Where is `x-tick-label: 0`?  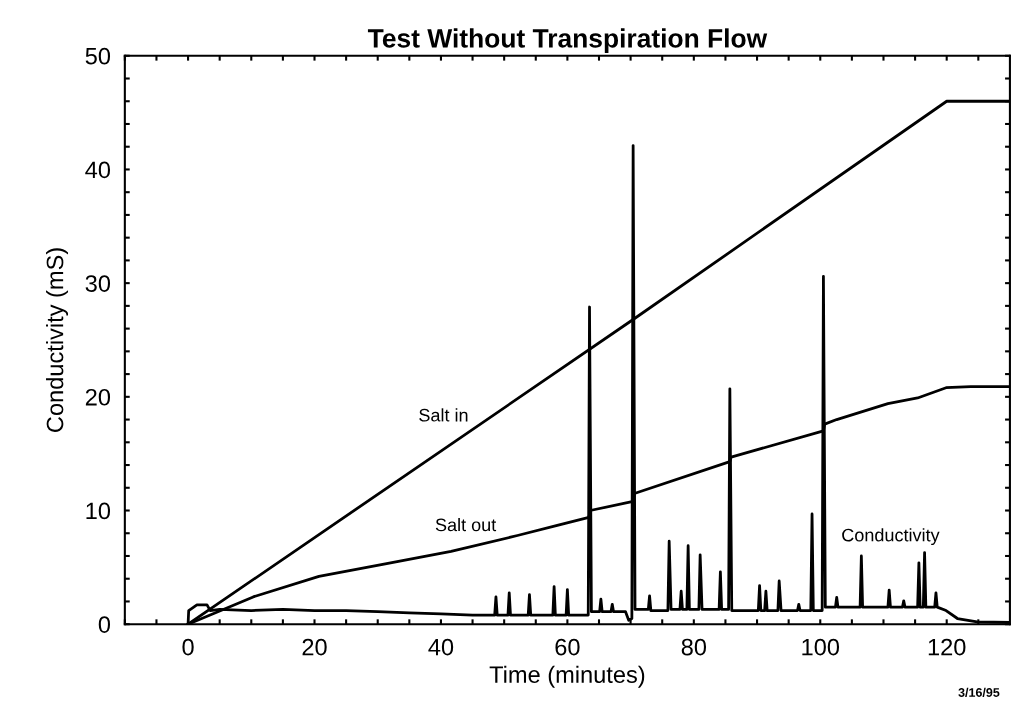
x-tick-label: 0 is located at coordinates (188, 647).